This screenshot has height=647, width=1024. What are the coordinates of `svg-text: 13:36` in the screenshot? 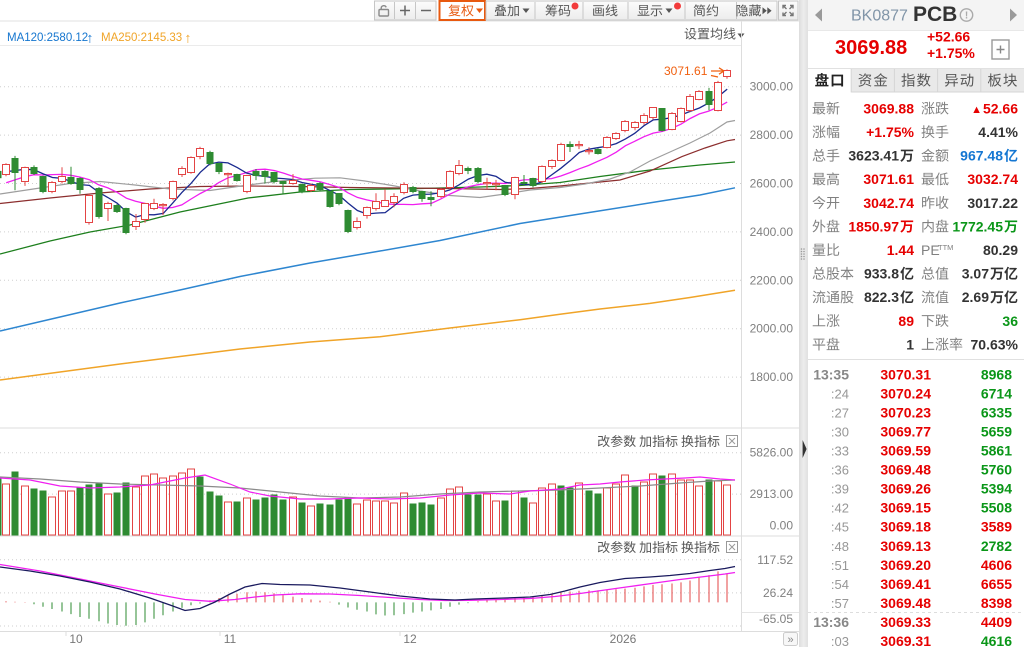 It's located at (831, 622).